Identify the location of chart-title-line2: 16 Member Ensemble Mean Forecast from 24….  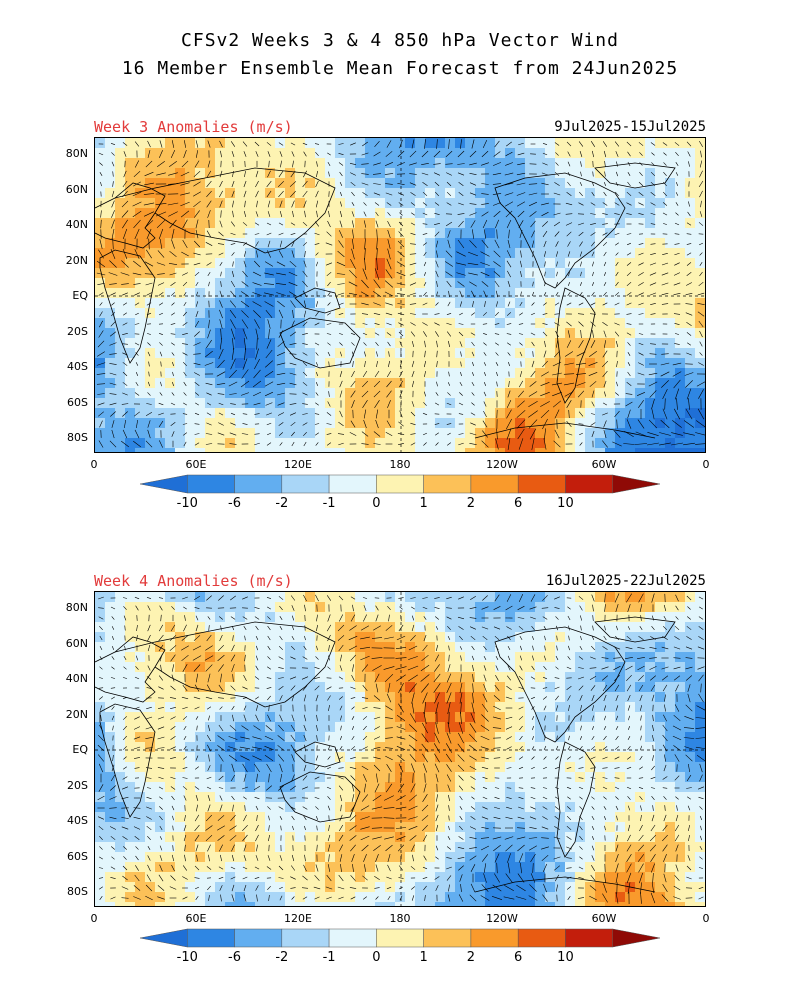
(400, 68).